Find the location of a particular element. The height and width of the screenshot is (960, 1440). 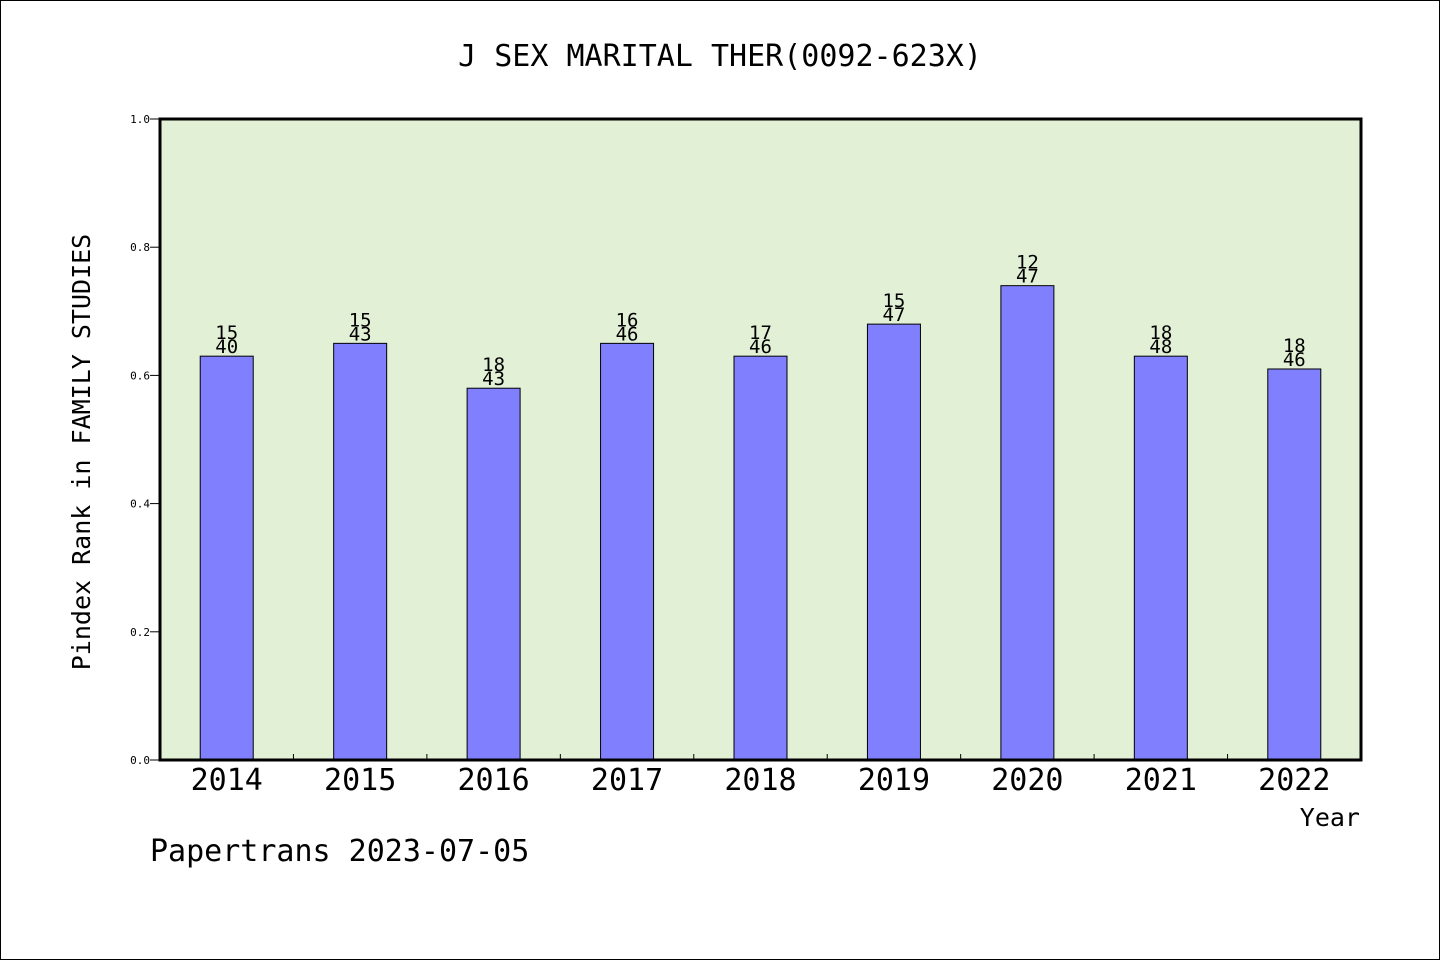

rank-label-2016: 18 is located at coordinates (493, 365).